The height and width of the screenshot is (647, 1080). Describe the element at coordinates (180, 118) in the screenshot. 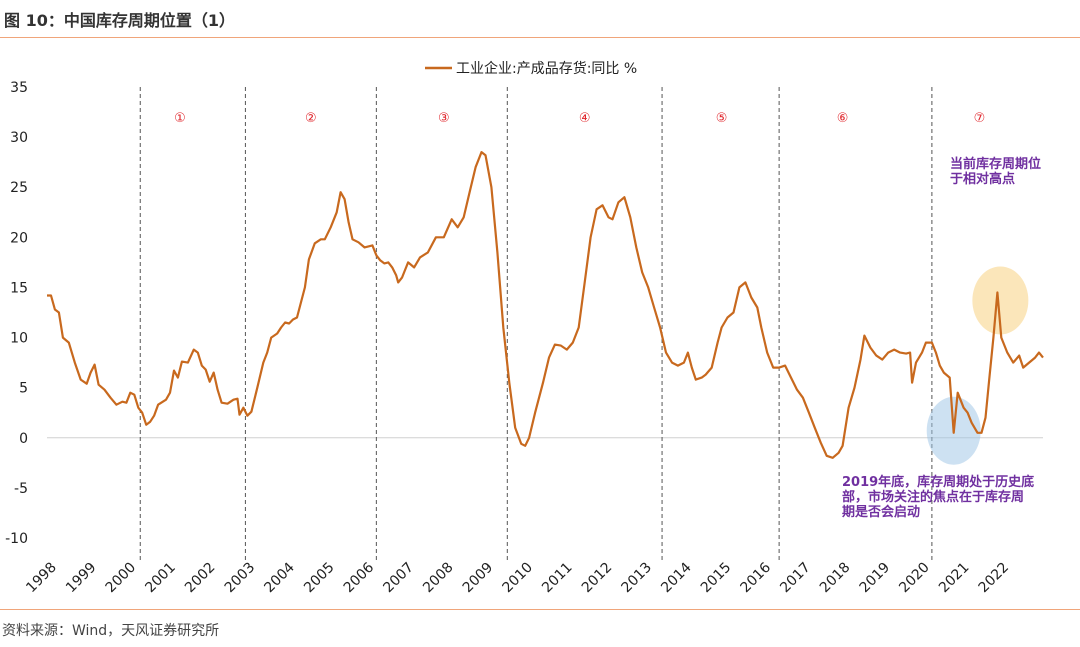

I see `phase-label: ①` at that location.